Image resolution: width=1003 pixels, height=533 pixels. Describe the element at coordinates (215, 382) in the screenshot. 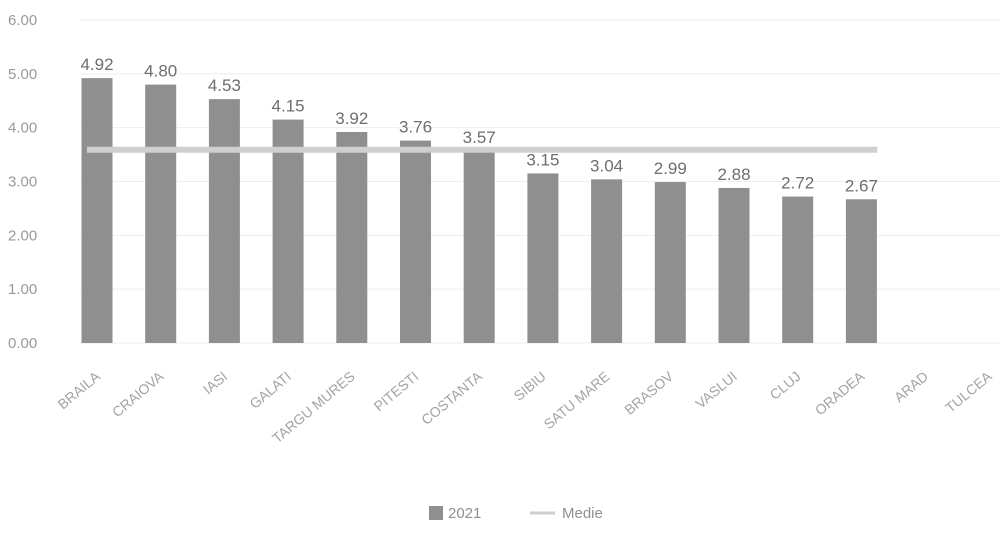

I see `x-tick-label: IASI` at that location.